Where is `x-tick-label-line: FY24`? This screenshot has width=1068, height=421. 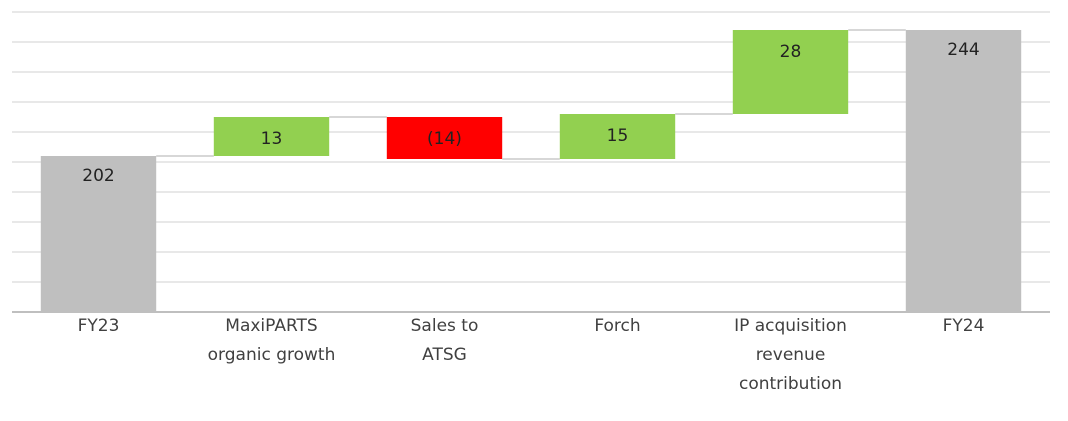 x-tick-label-line: FY24 is located at coordinates (964, 326).